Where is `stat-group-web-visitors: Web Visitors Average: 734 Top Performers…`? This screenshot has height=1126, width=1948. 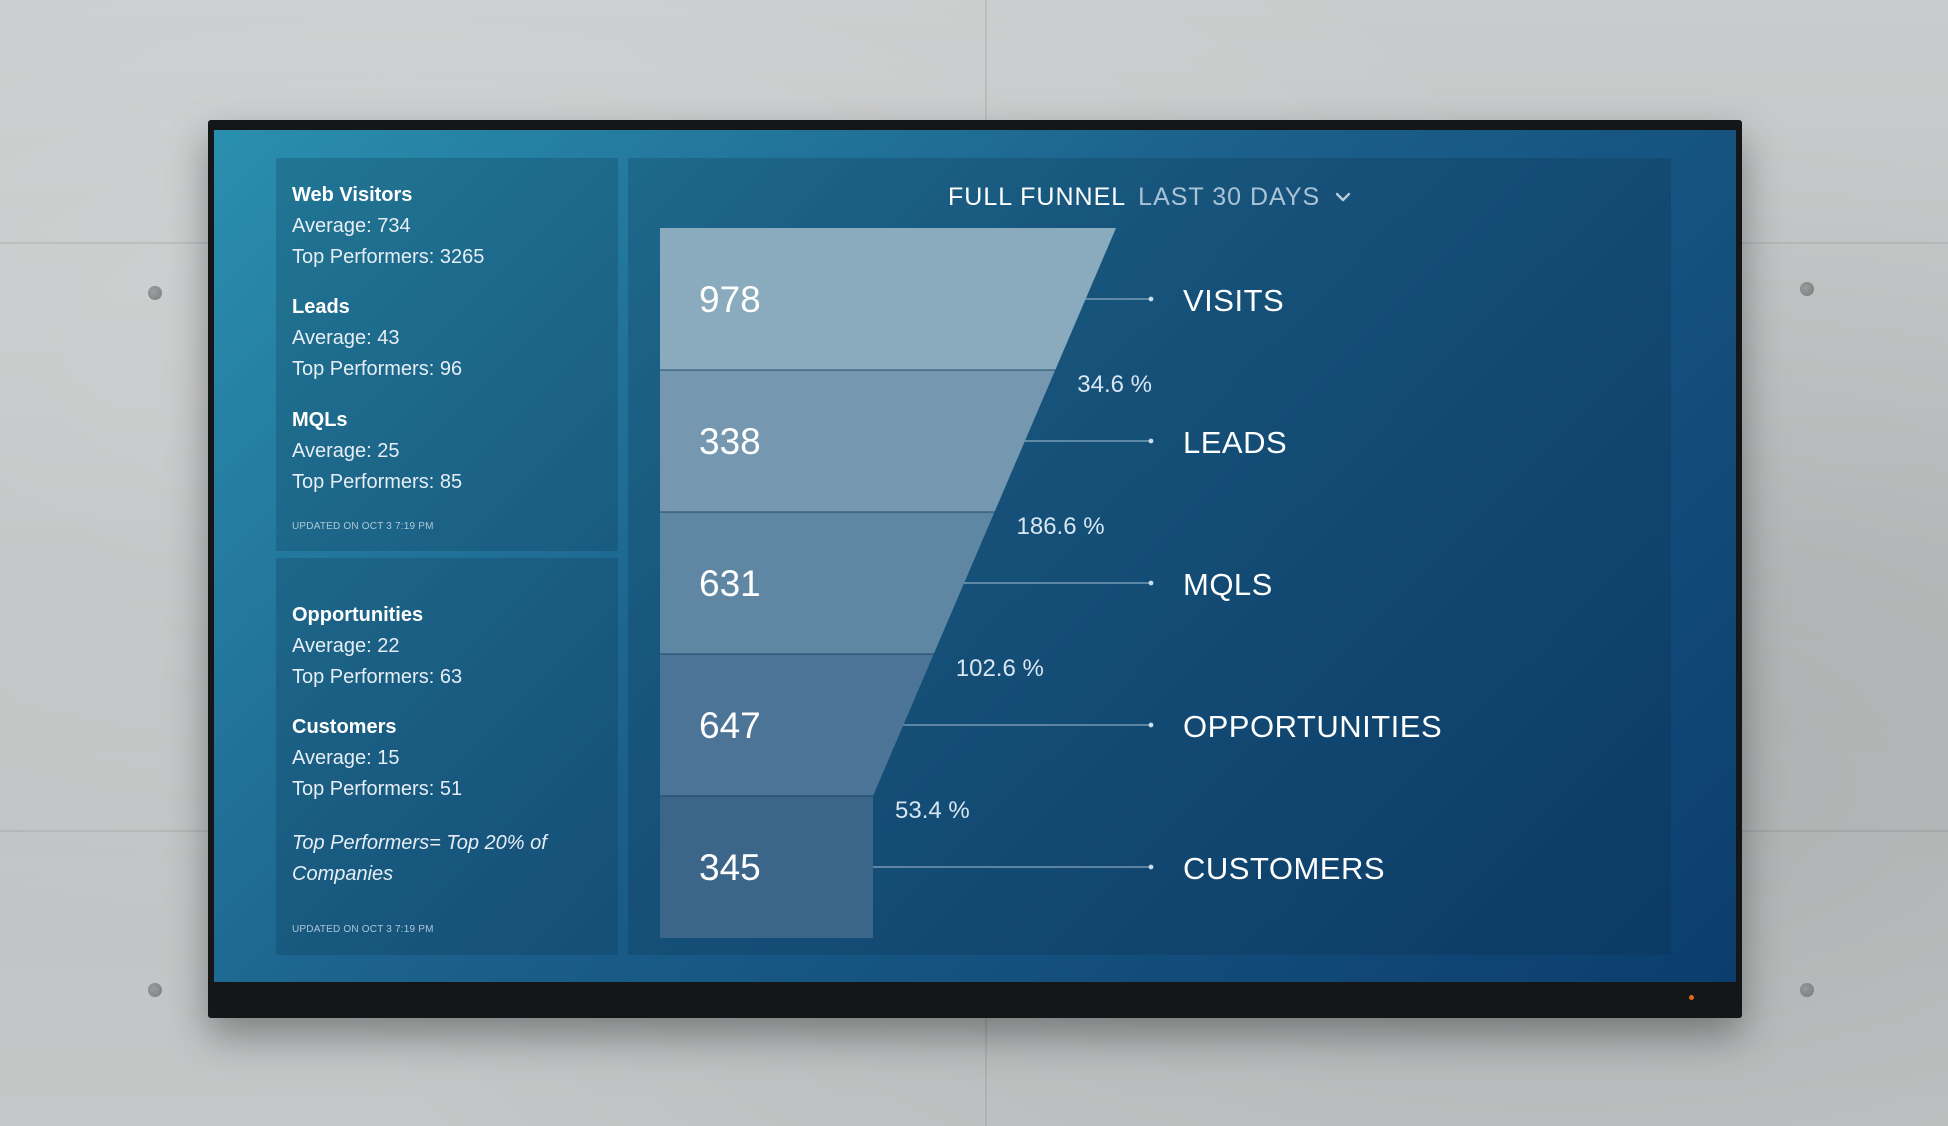 stat-group-web-visitors: Web Visitors Average: 734 Top Performers… is located at coordinates (388, 226).